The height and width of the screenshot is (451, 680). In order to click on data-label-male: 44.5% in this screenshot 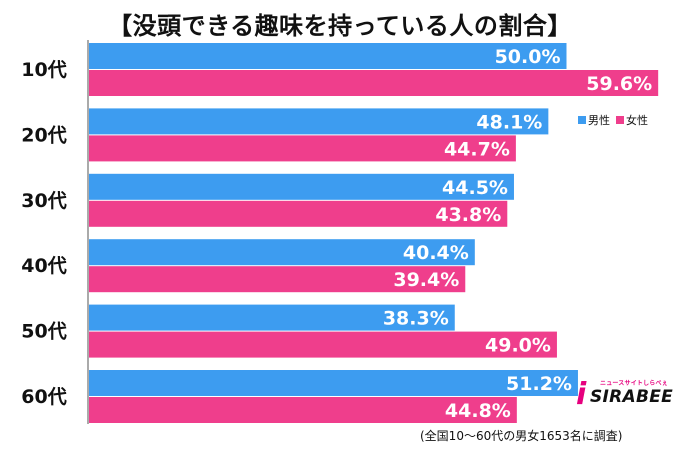, I will do `click(475, 188)`.